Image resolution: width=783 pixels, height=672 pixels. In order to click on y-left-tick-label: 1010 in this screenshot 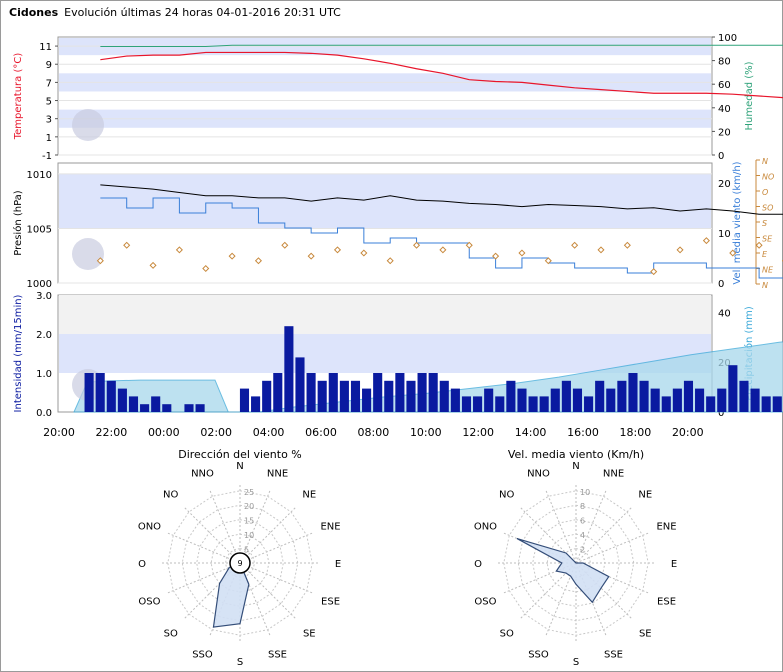, I will do `click(39, 175)`.